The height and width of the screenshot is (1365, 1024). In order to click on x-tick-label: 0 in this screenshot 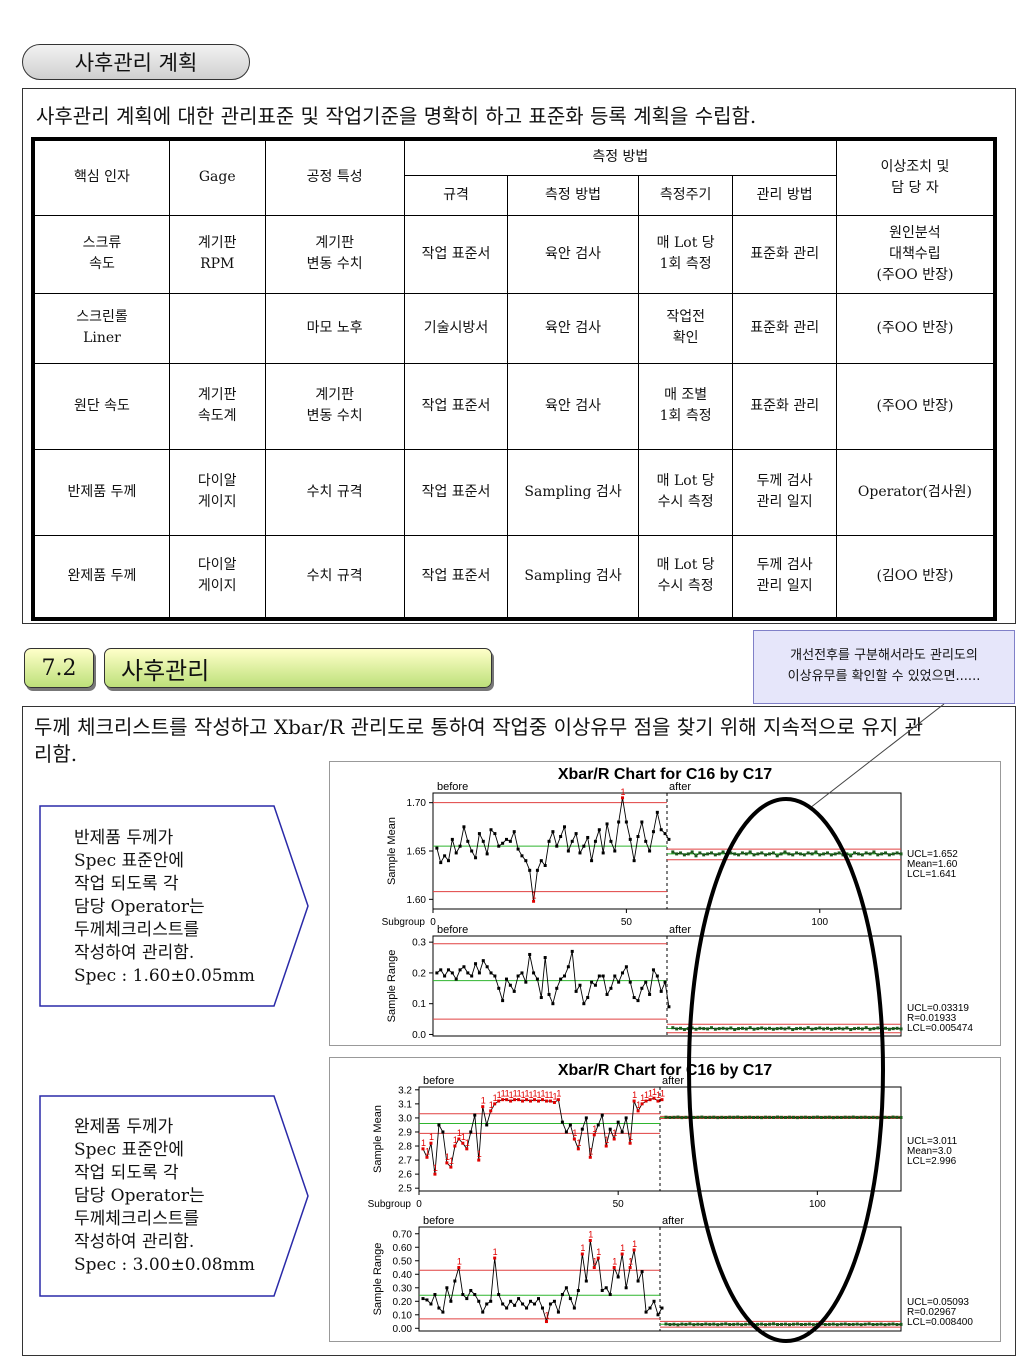, I will do `click(419, 1204)`.